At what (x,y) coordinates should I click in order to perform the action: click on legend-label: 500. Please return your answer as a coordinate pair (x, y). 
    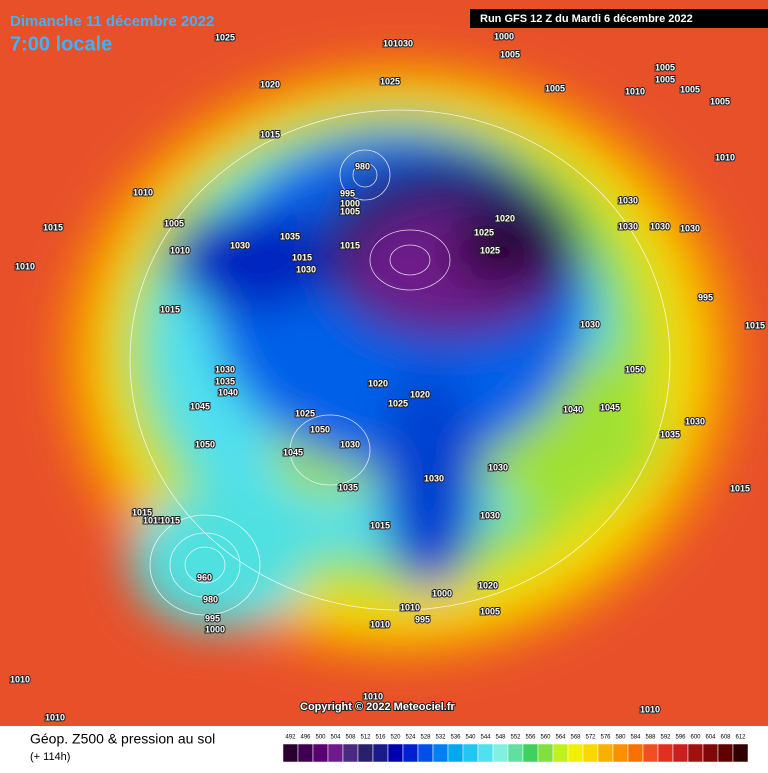
    Looking at the image, I should click on (320, 738).